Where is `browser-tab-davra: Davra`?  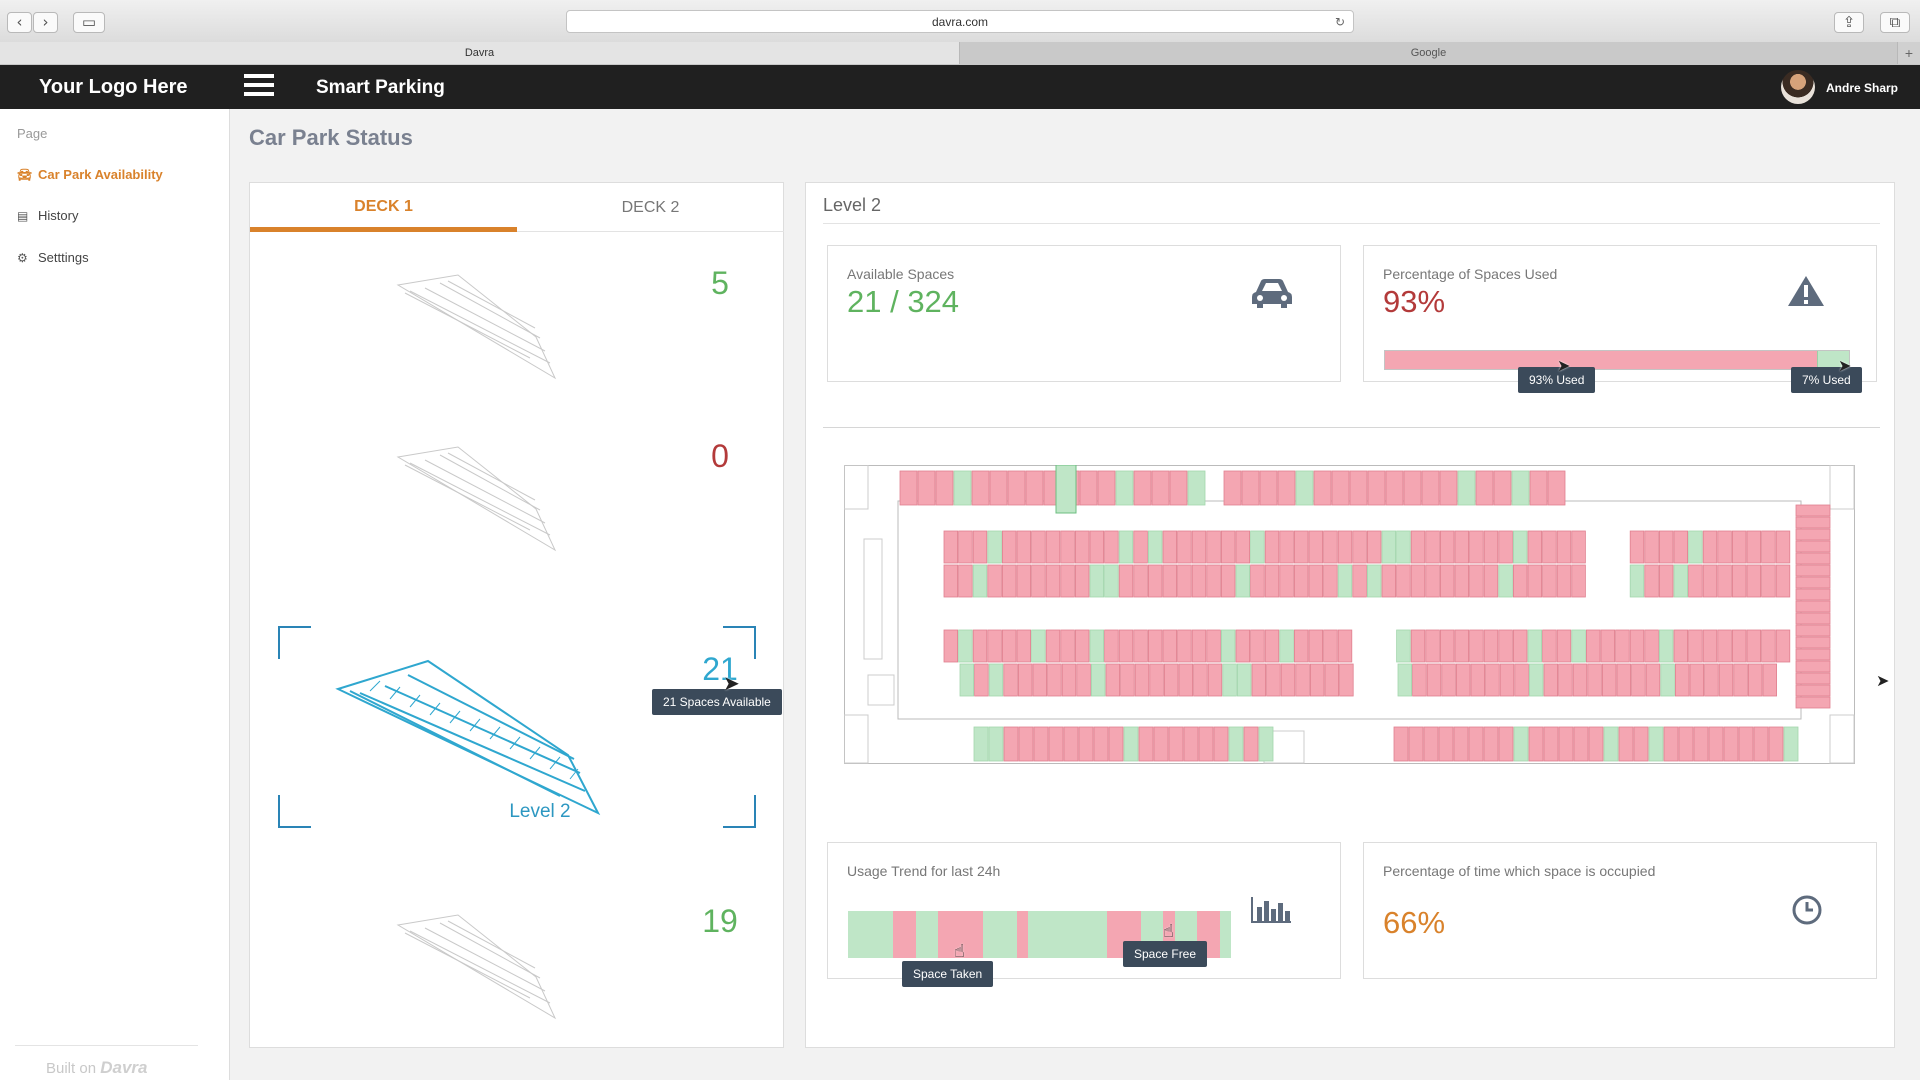 browser-tab-davra: Davra is located at coordinates (480, 53).